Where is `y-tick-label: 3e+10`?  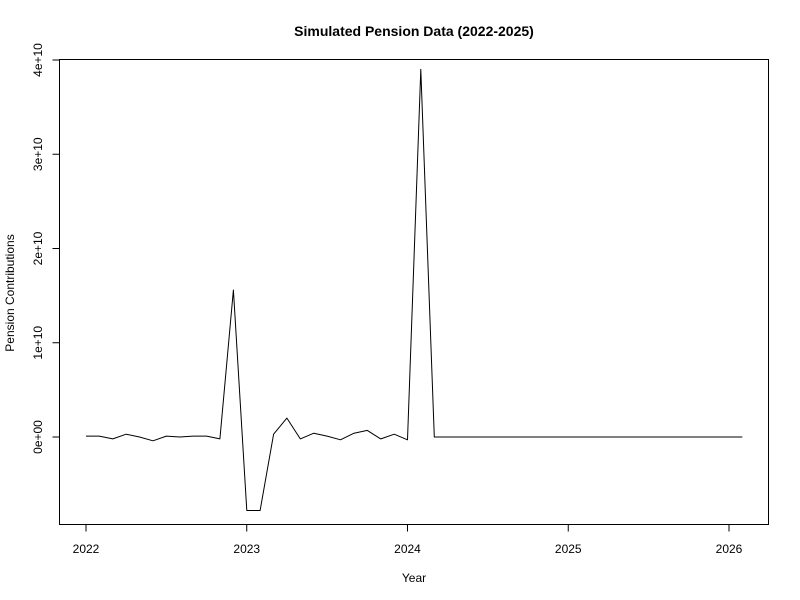 y-tick-label: 3e+10 is located at coordinates (38, 154).